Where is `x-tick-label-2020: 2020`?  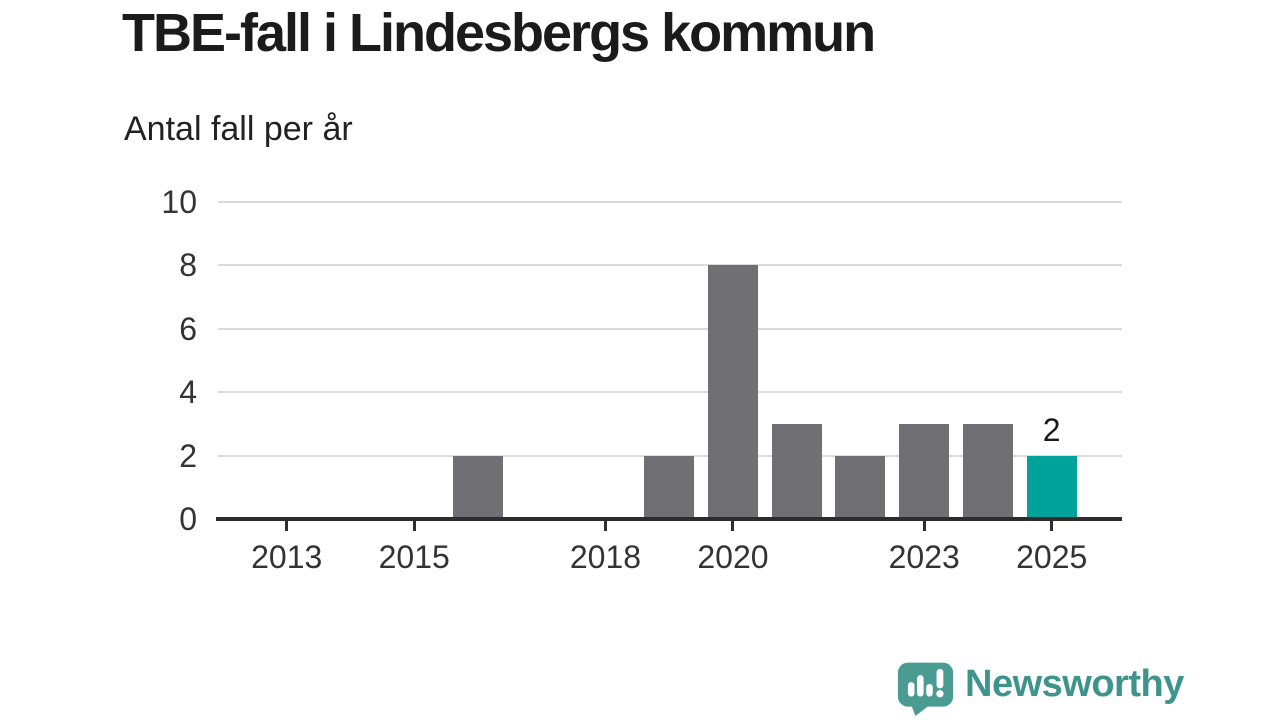 x-tick-label-2020: 2020 is located at coordinates (733, 557).